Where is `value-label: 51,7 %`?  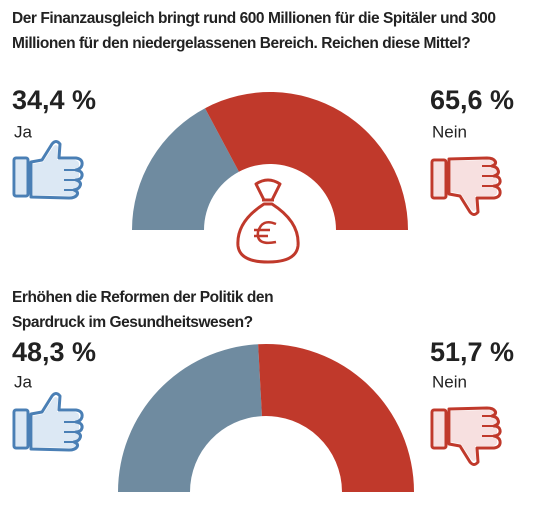
value-label: 51,7 % is located at coordinates (472, 352).